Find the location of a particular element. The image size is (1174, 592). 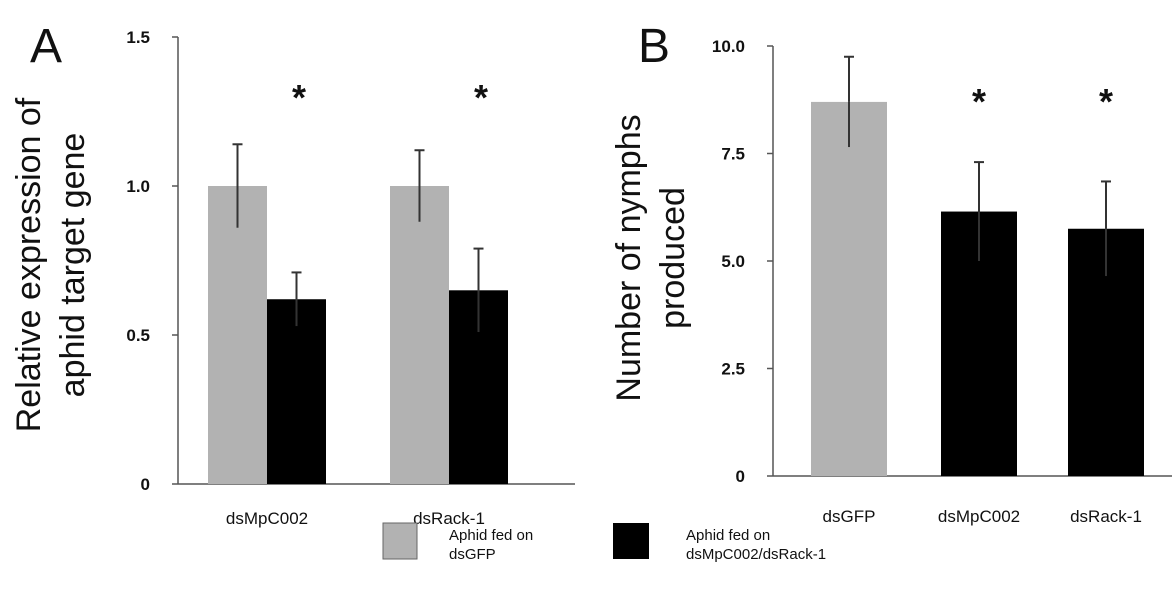

panel-b-ytick-label: 0 is located at coordinates (740, 476).